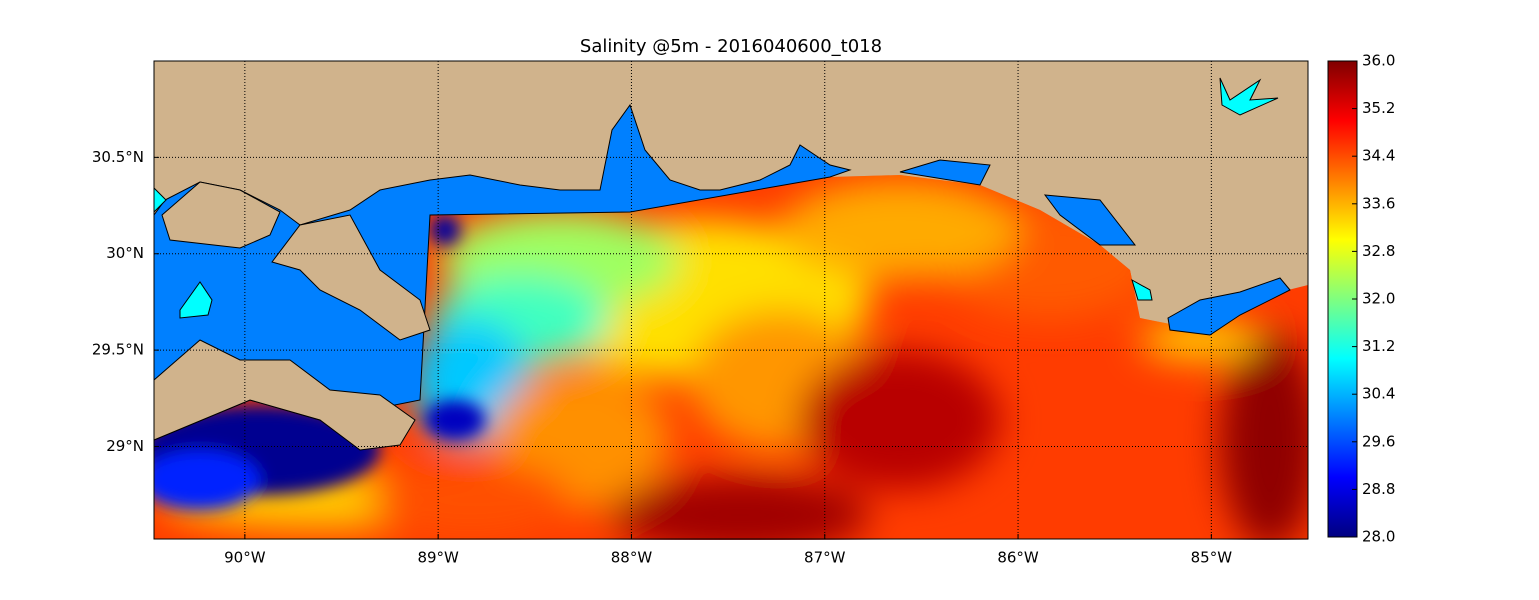 This screenshot has height=600, width=1539. Describe the element at coordinates (1378, 156) in the screenshot. I see `colorbar-tick-label: 34.4` at that location.